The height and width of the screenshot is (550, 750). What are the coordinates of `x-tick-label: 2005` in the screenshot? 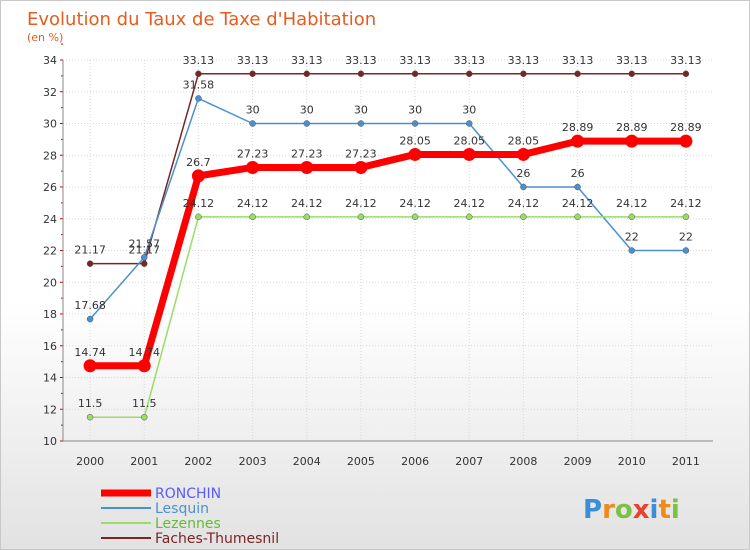 It's located at (361, 461).